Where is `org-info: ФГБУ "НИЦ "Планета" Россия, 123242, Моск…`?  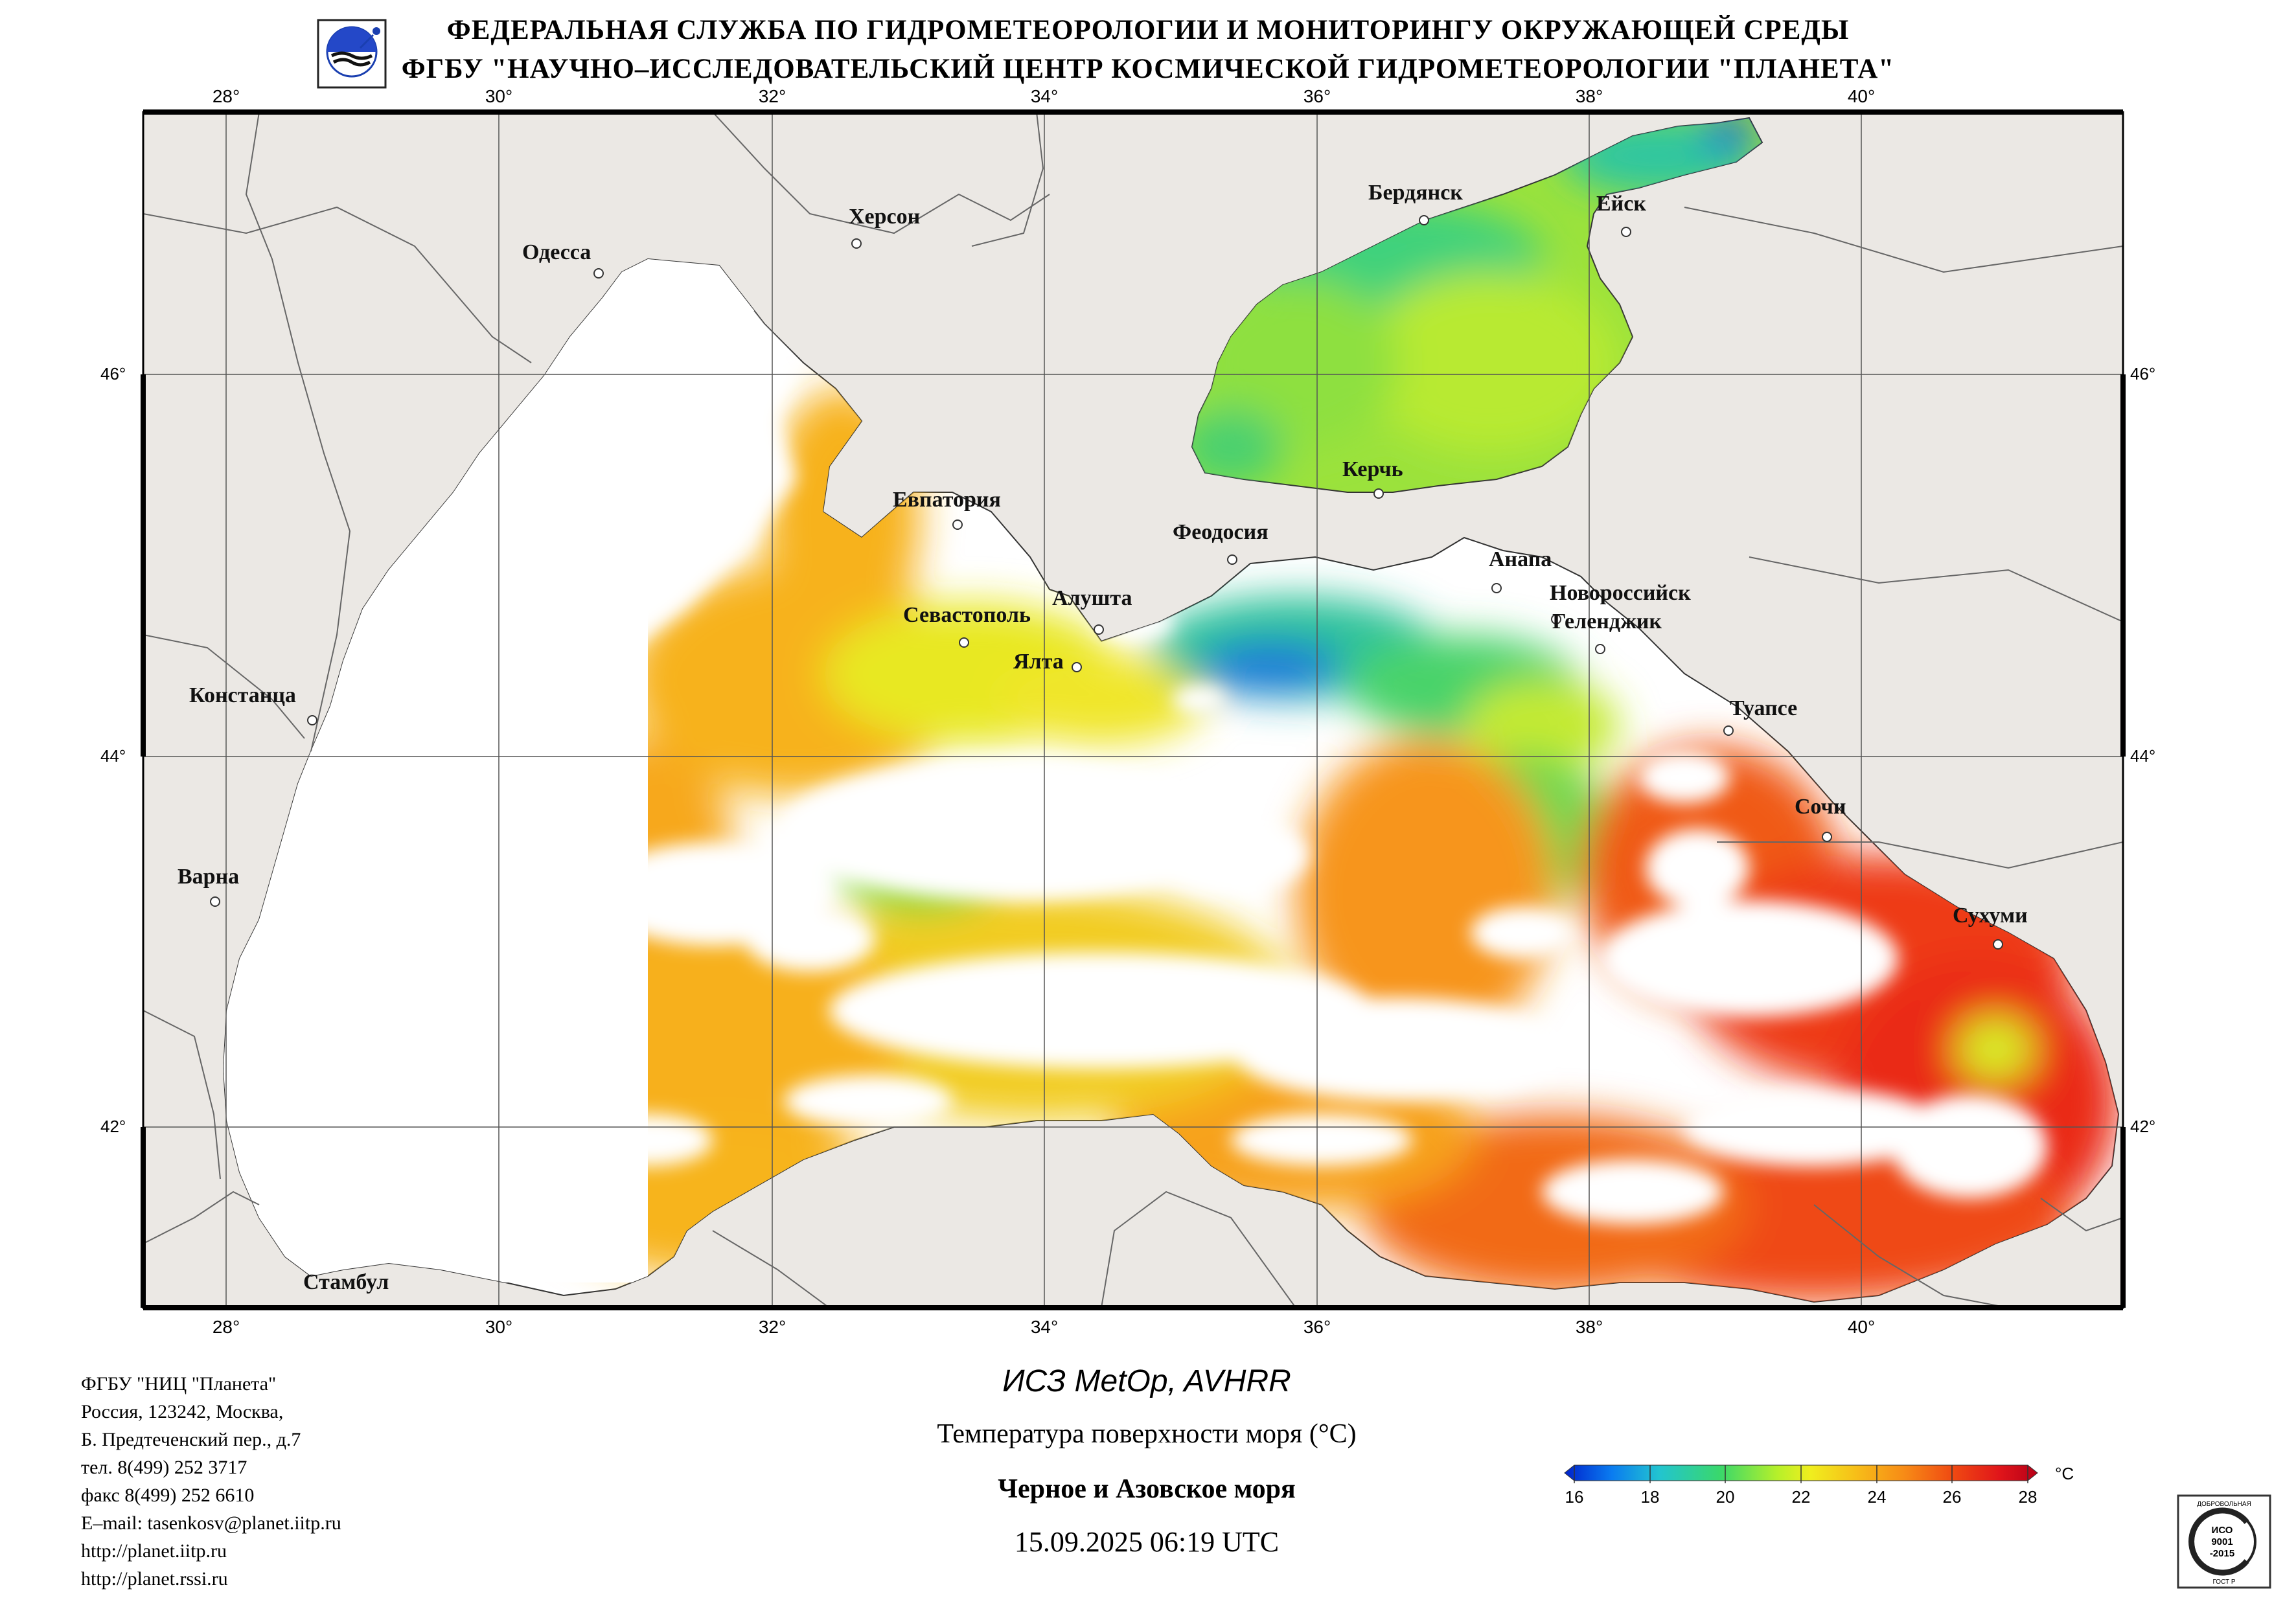
org-info: ФГБУ "НИЦ "Планета" Россия, 123242, Моск… is located at coordinates (211, 1481).